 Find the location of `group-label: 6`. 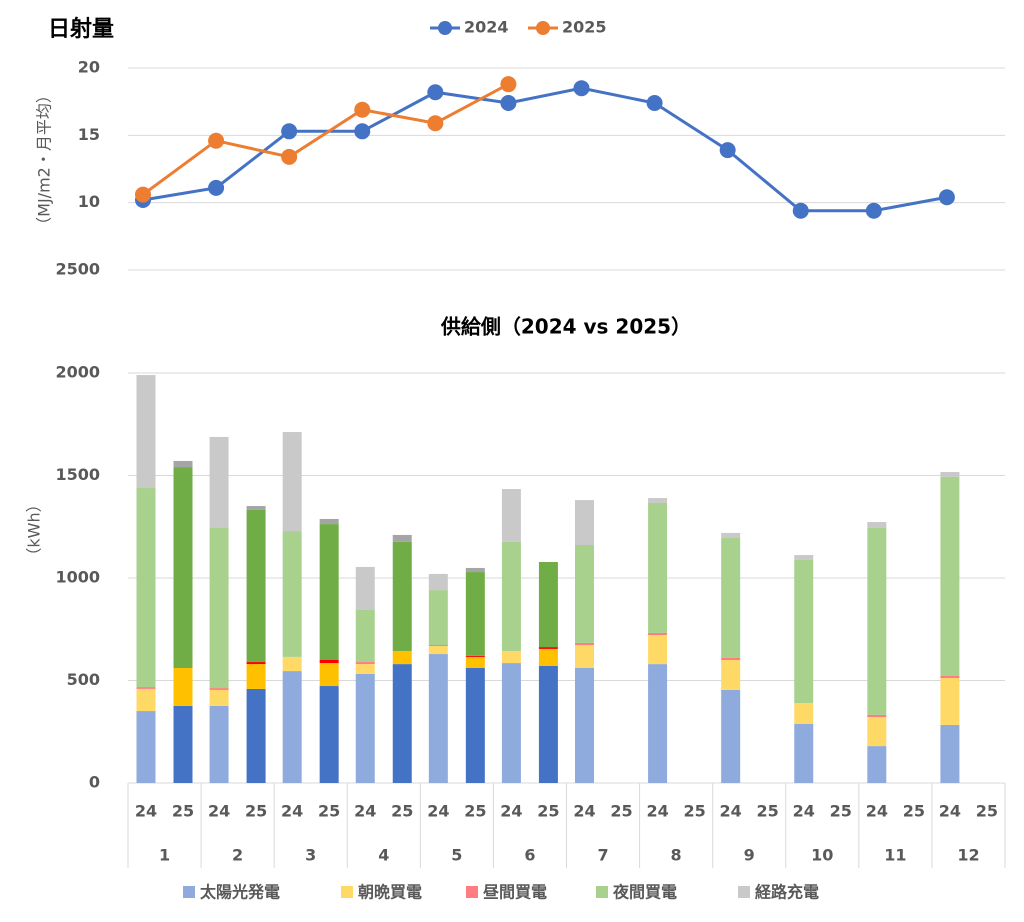

group-label: 6 is located at coordinates (529, 855).